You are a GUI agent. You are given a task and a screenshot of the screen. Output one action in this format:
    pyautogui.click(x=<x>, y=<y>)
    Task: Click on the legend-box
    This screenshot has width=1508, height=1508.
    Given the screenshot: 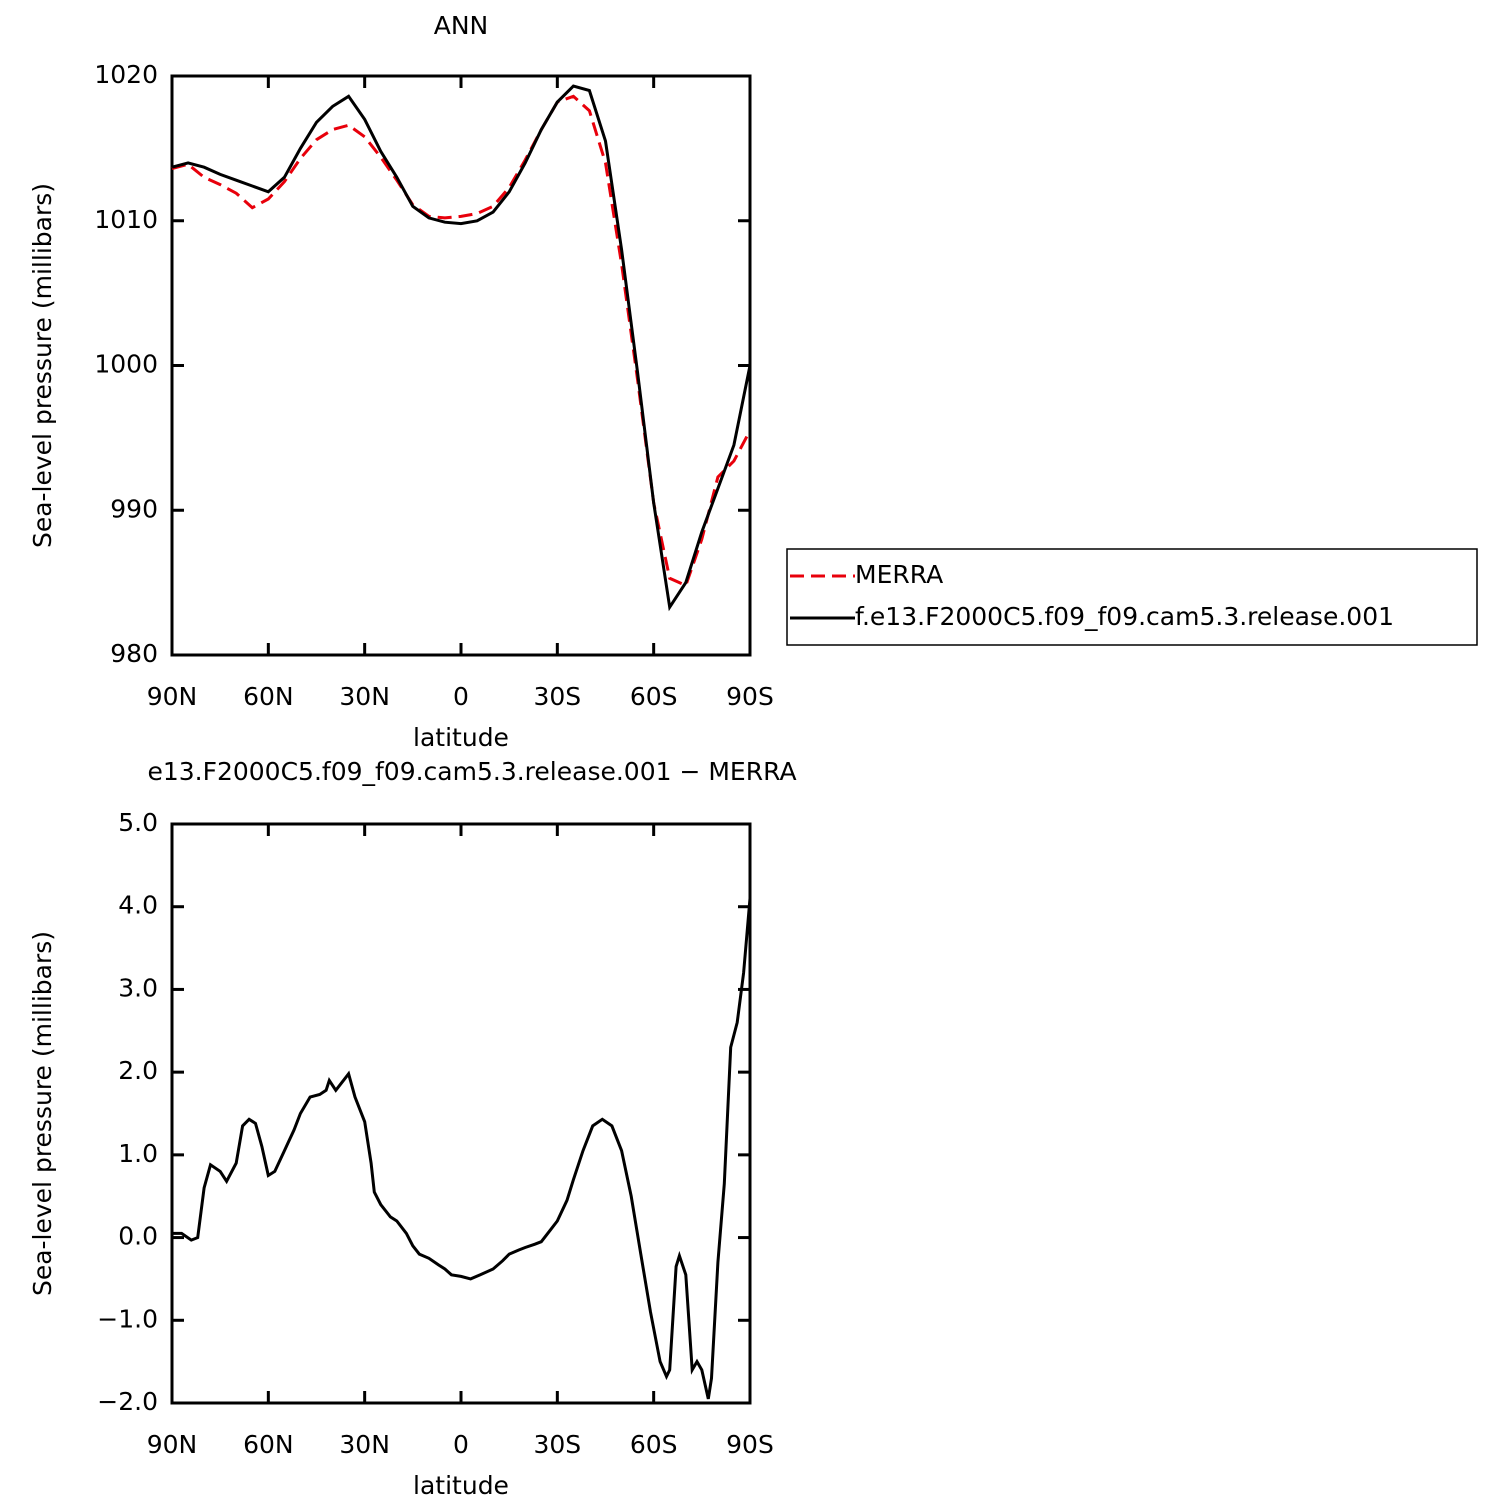 What is the action you would take?
    pyautogui.click(x=1132, y=597)
    